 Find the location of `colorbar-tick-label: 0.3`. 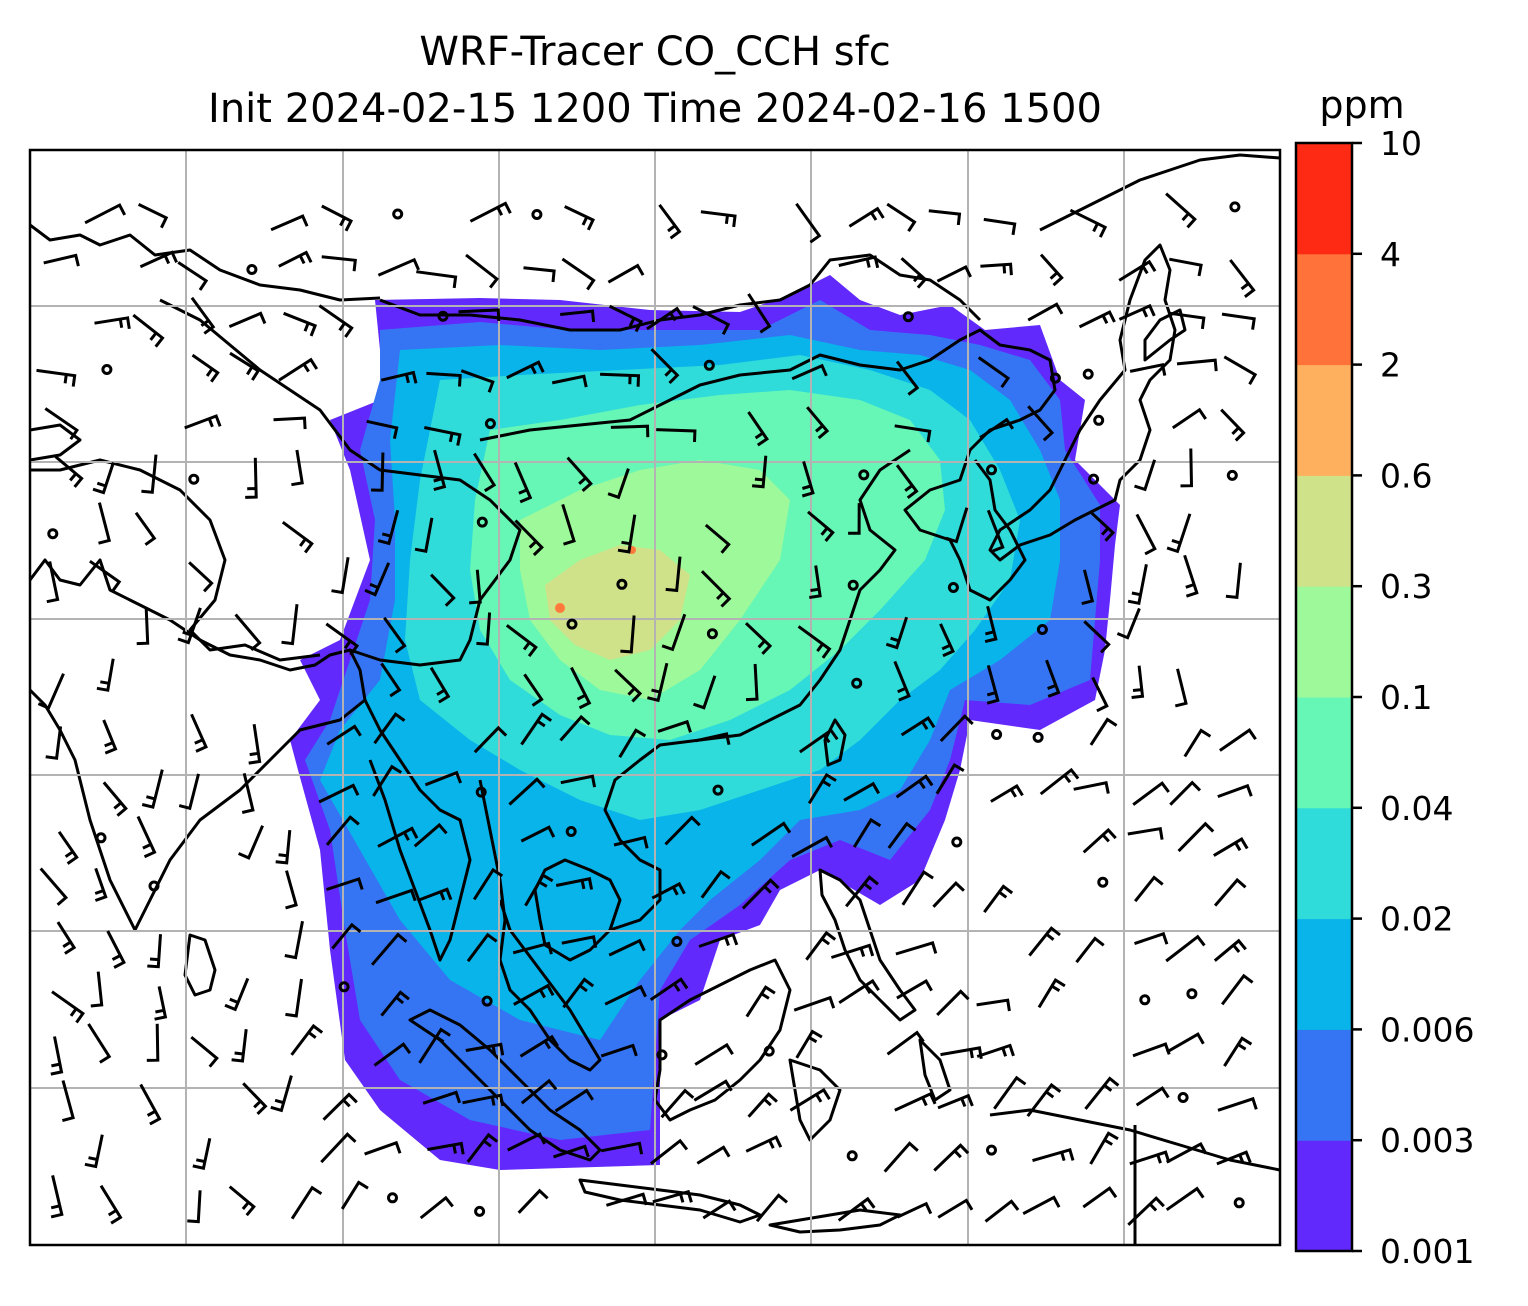

colorbar-tick-label: 0.3 is located at coordinates (1406, 586).